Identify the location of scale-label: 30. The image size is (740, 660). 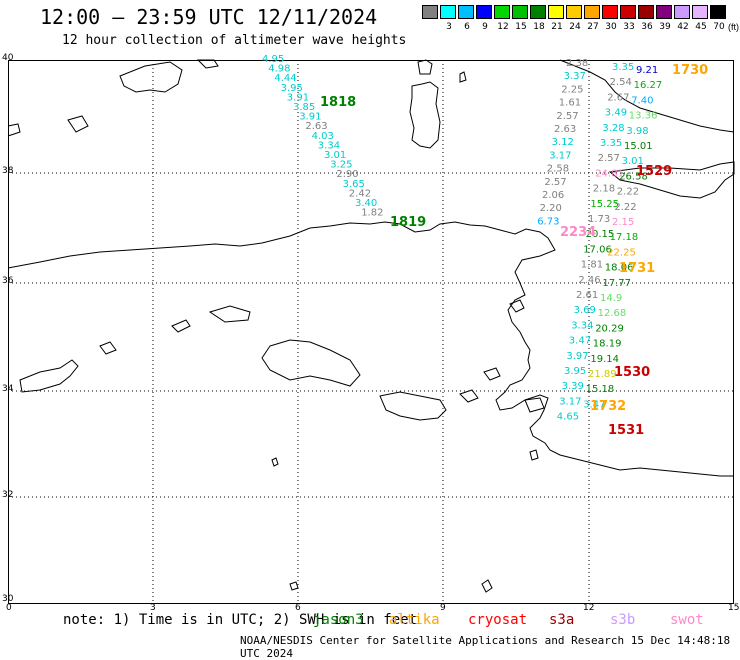
(611, 27).